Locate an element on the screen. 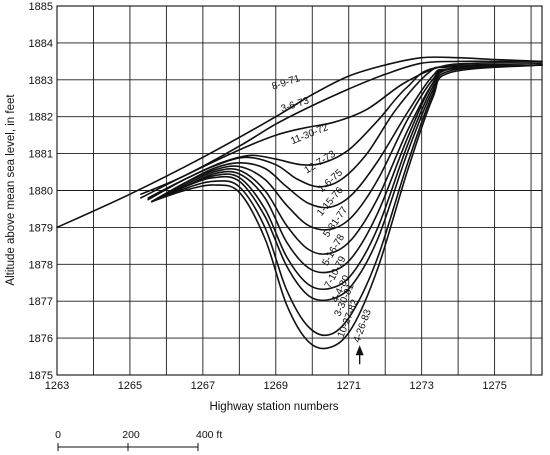  annotations is located at coordinates (359, 355).